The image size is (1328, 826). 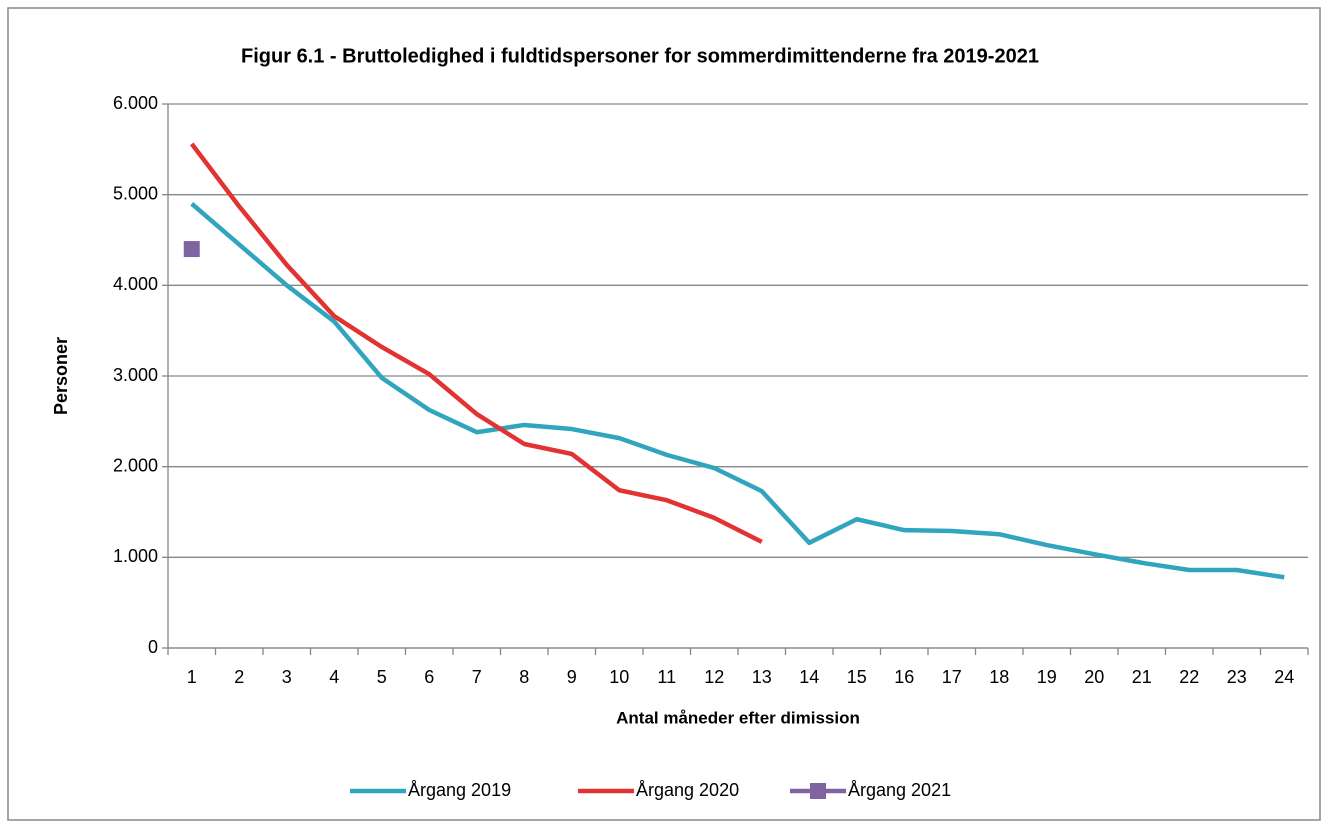 What do you see at coordinates (1094, 677) in the screenshot?
I see `x-tick-label: 20` at bounding box center [1094, 677].